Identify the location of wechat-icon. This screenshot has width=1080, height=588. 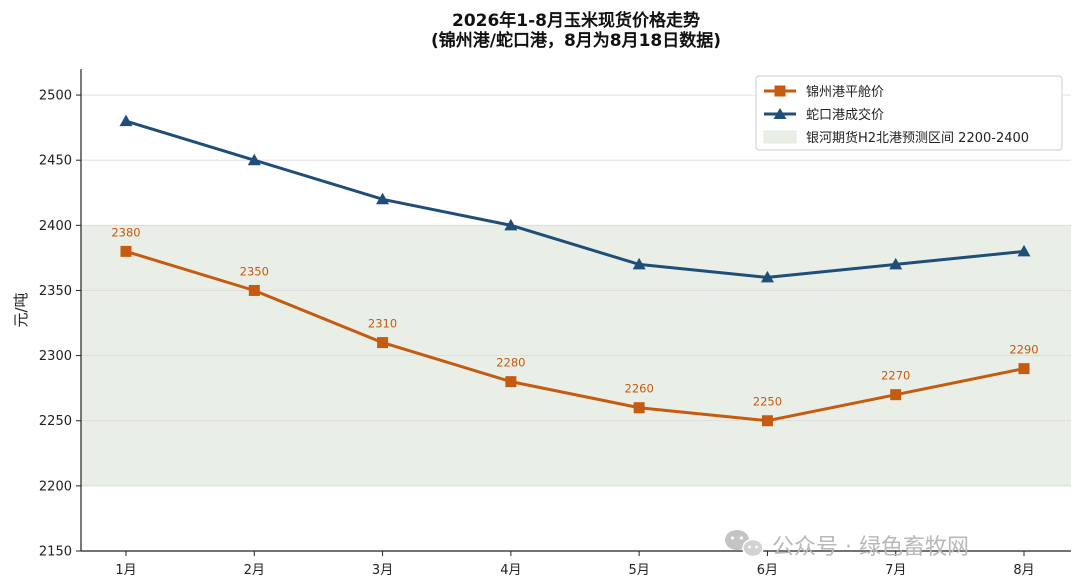
(744, 544).